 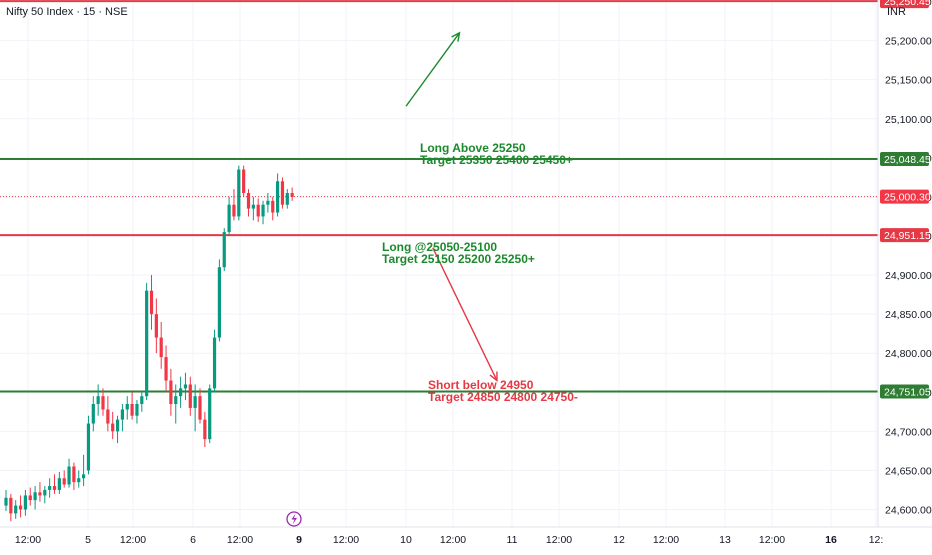 I want to click on current-price-badge: 25,000.30, so click(x=905, y=196).